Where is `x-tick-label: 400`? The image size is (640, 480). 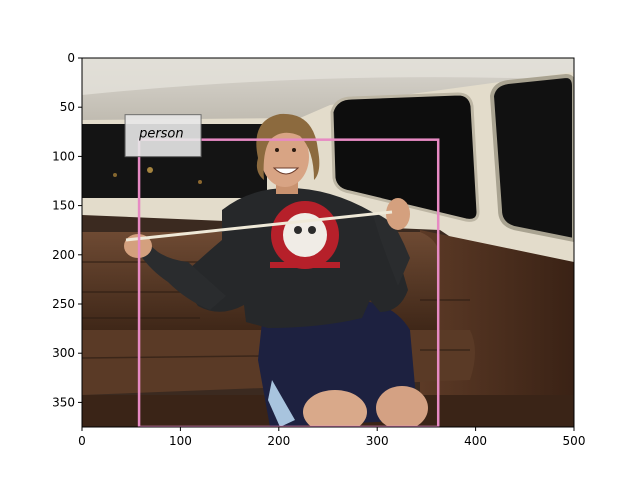
x-tick-label: 400 is located at coordinates (475, 441).